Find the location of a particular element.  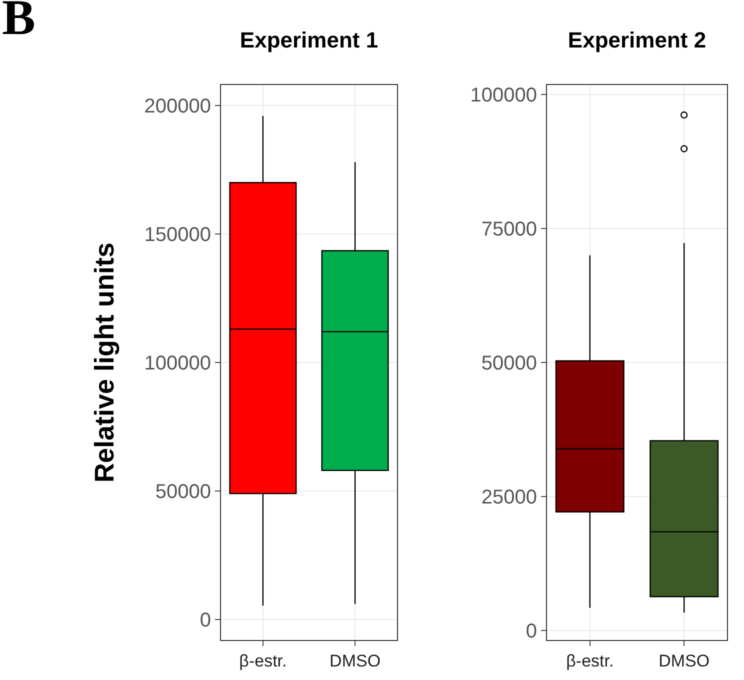

y-tick-label: 75000 is located at coordinates (509, 229).